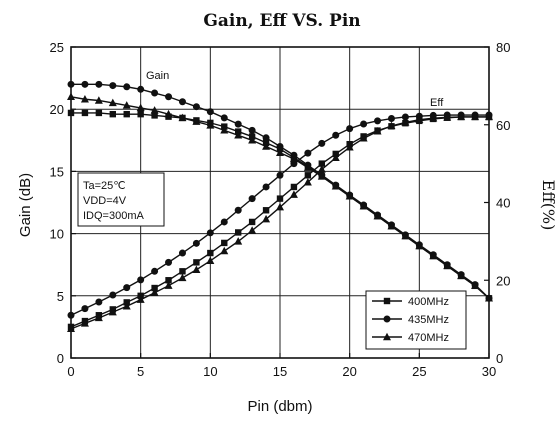 The height and width of the screenshot is (422, 555). What do you see at coordinates (105, 201) in the screenshot?
I see `condition-vdd: VDD=4V` at bounding box center [105, 201].